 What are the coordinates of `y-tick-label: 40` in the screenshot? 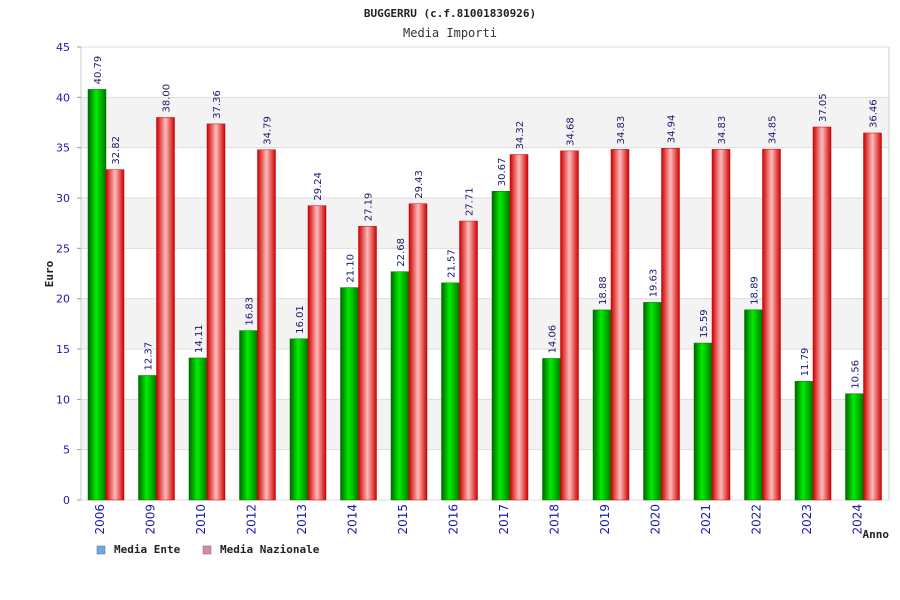 It's located at (63, 97).